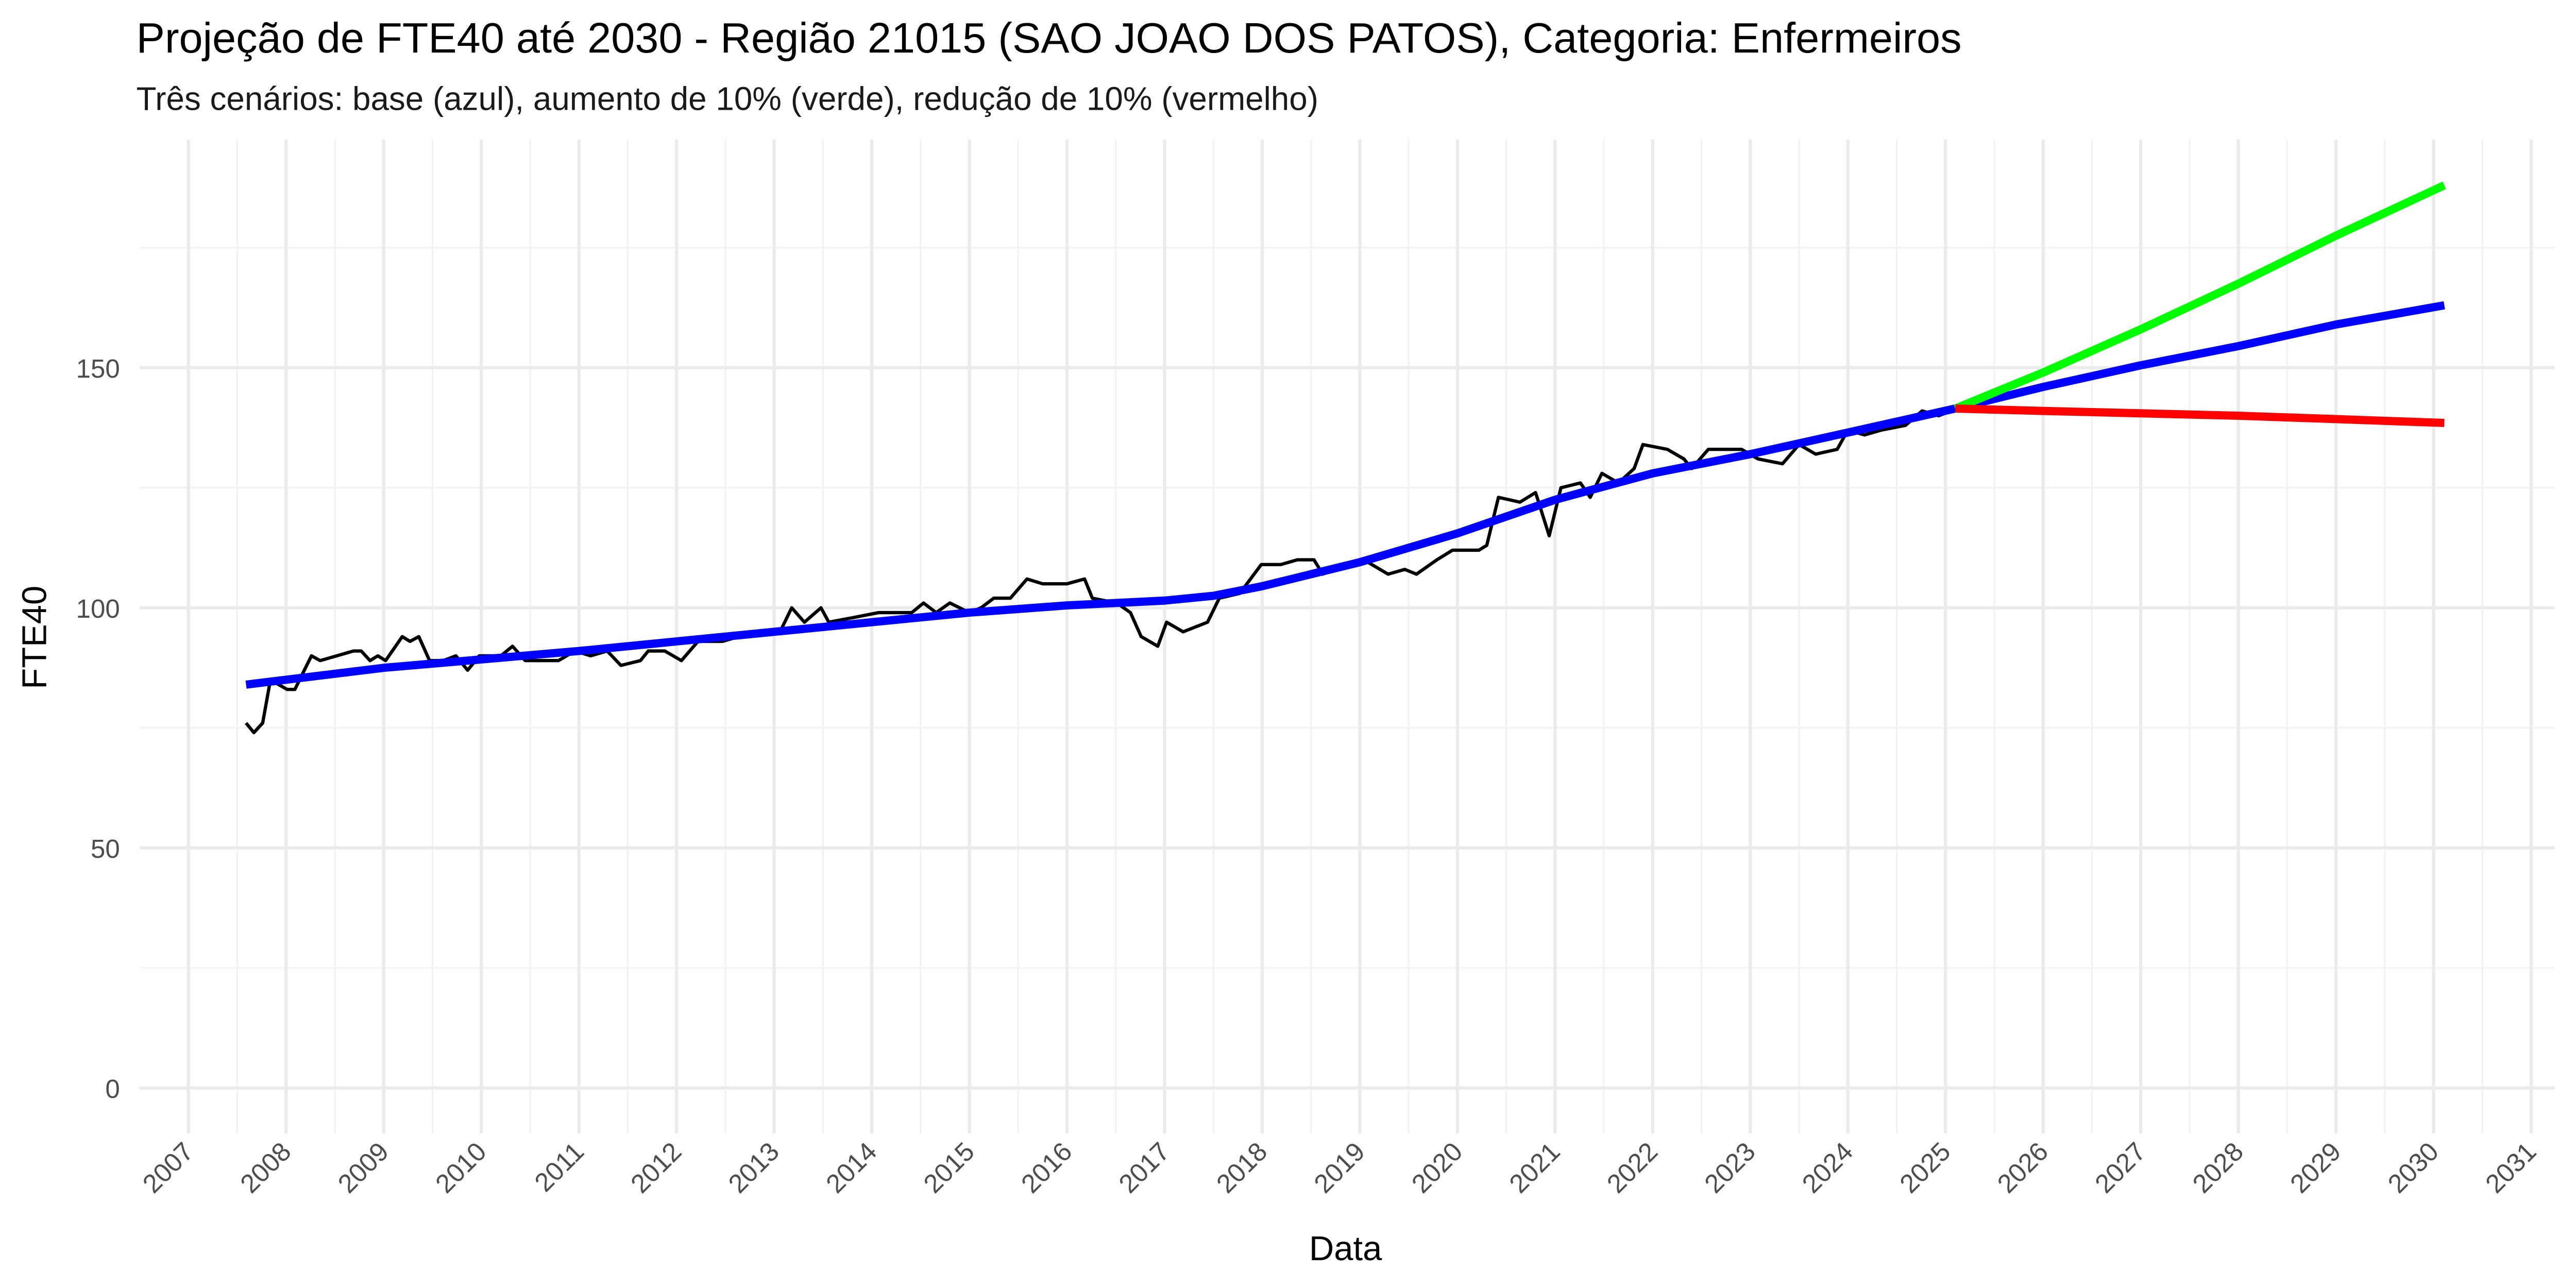 The image size is (2576, 1288). What do you see at coordinates (1925, 1168) in the screenshot?
I see `x-tick-label: 2025` at bounding box center [1925, 1168].